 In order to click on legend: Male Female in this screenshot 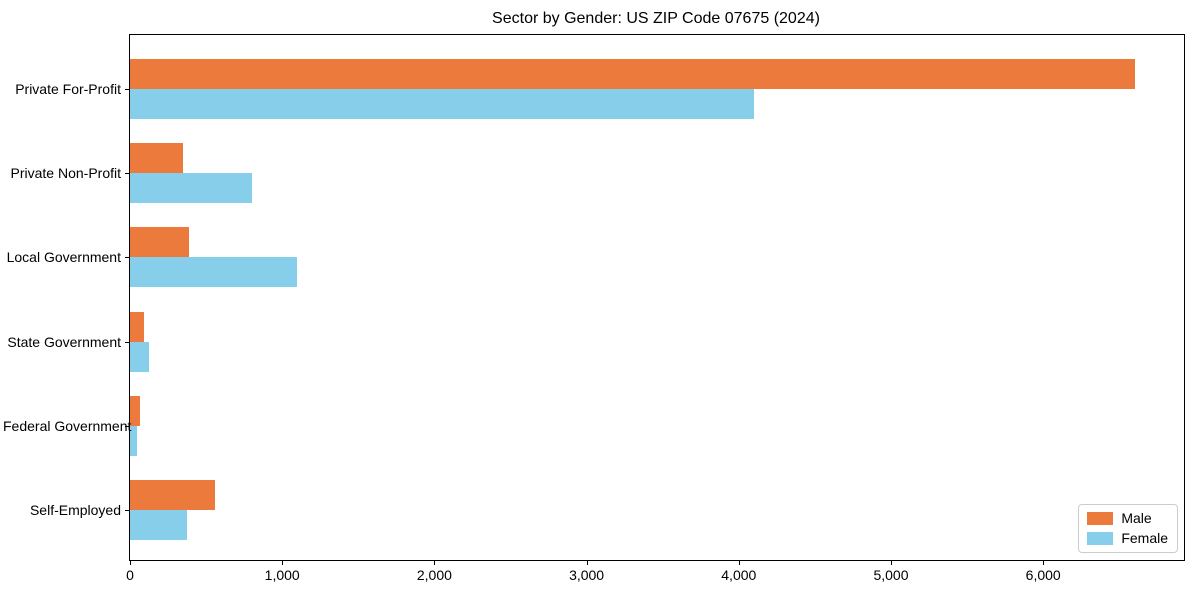, I will do `click(1128, 528)`.